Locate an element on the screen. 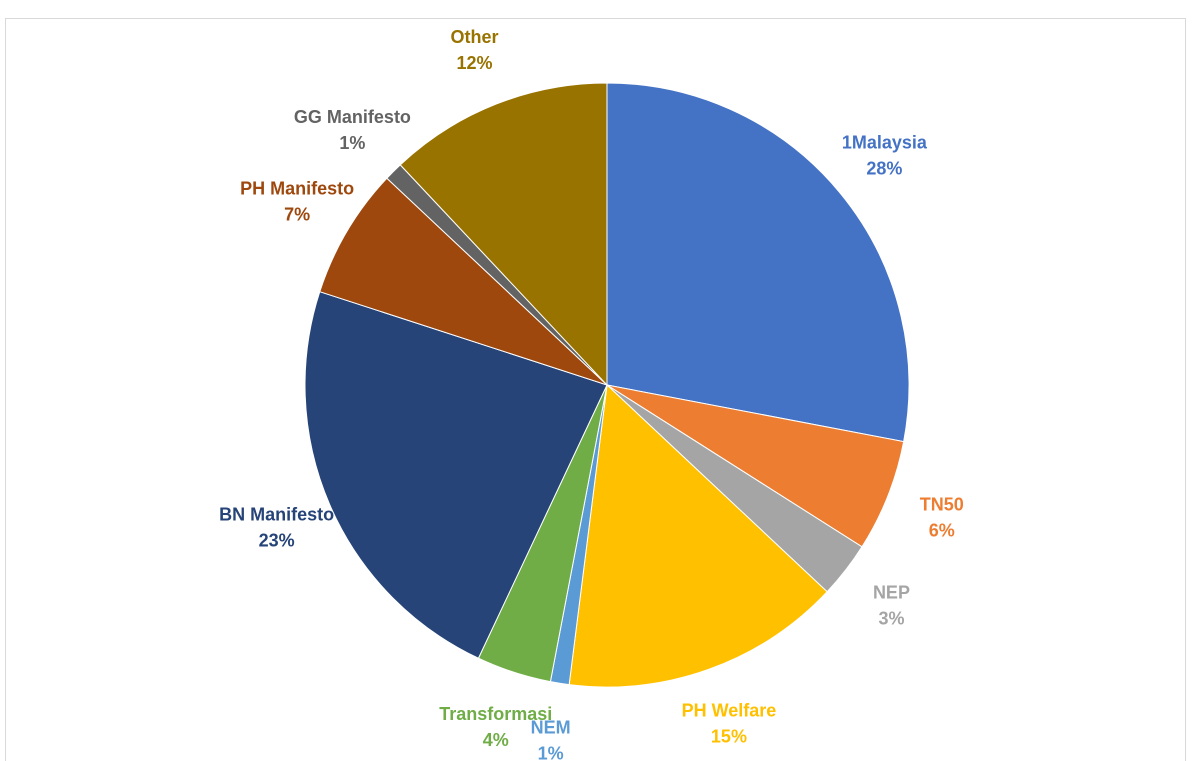 This screenshot has width=1203, height=761. slice-name: PH Manifesto is located at coordinates (297, 188).